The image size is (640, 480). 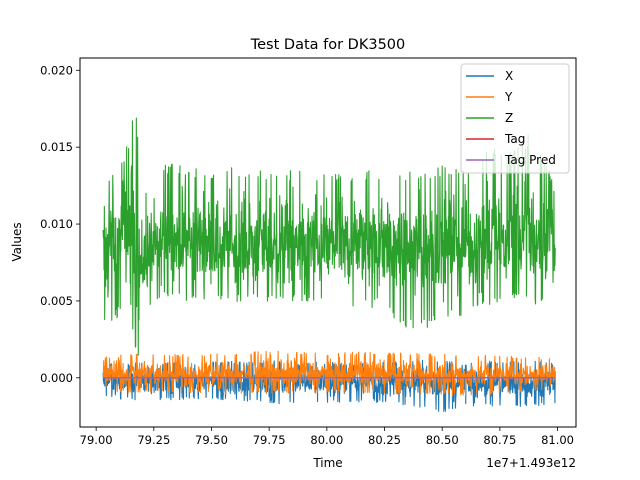 What do you see at coordinates (56, 147) in the screenshot?
I see `y-tick-label: 0.015` at bounding box center [56, 147].